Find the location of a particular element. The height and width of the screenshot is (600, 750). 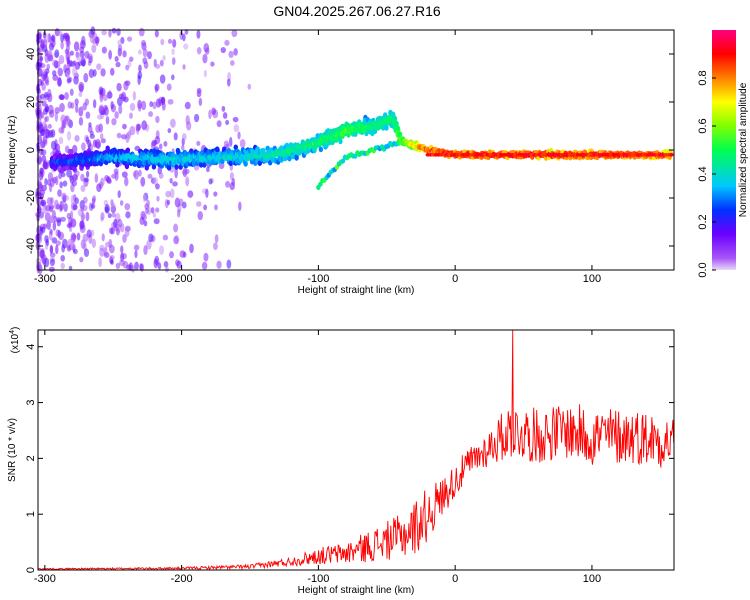

snr-scale-label: (x104) is located at coordinates (15, 340).